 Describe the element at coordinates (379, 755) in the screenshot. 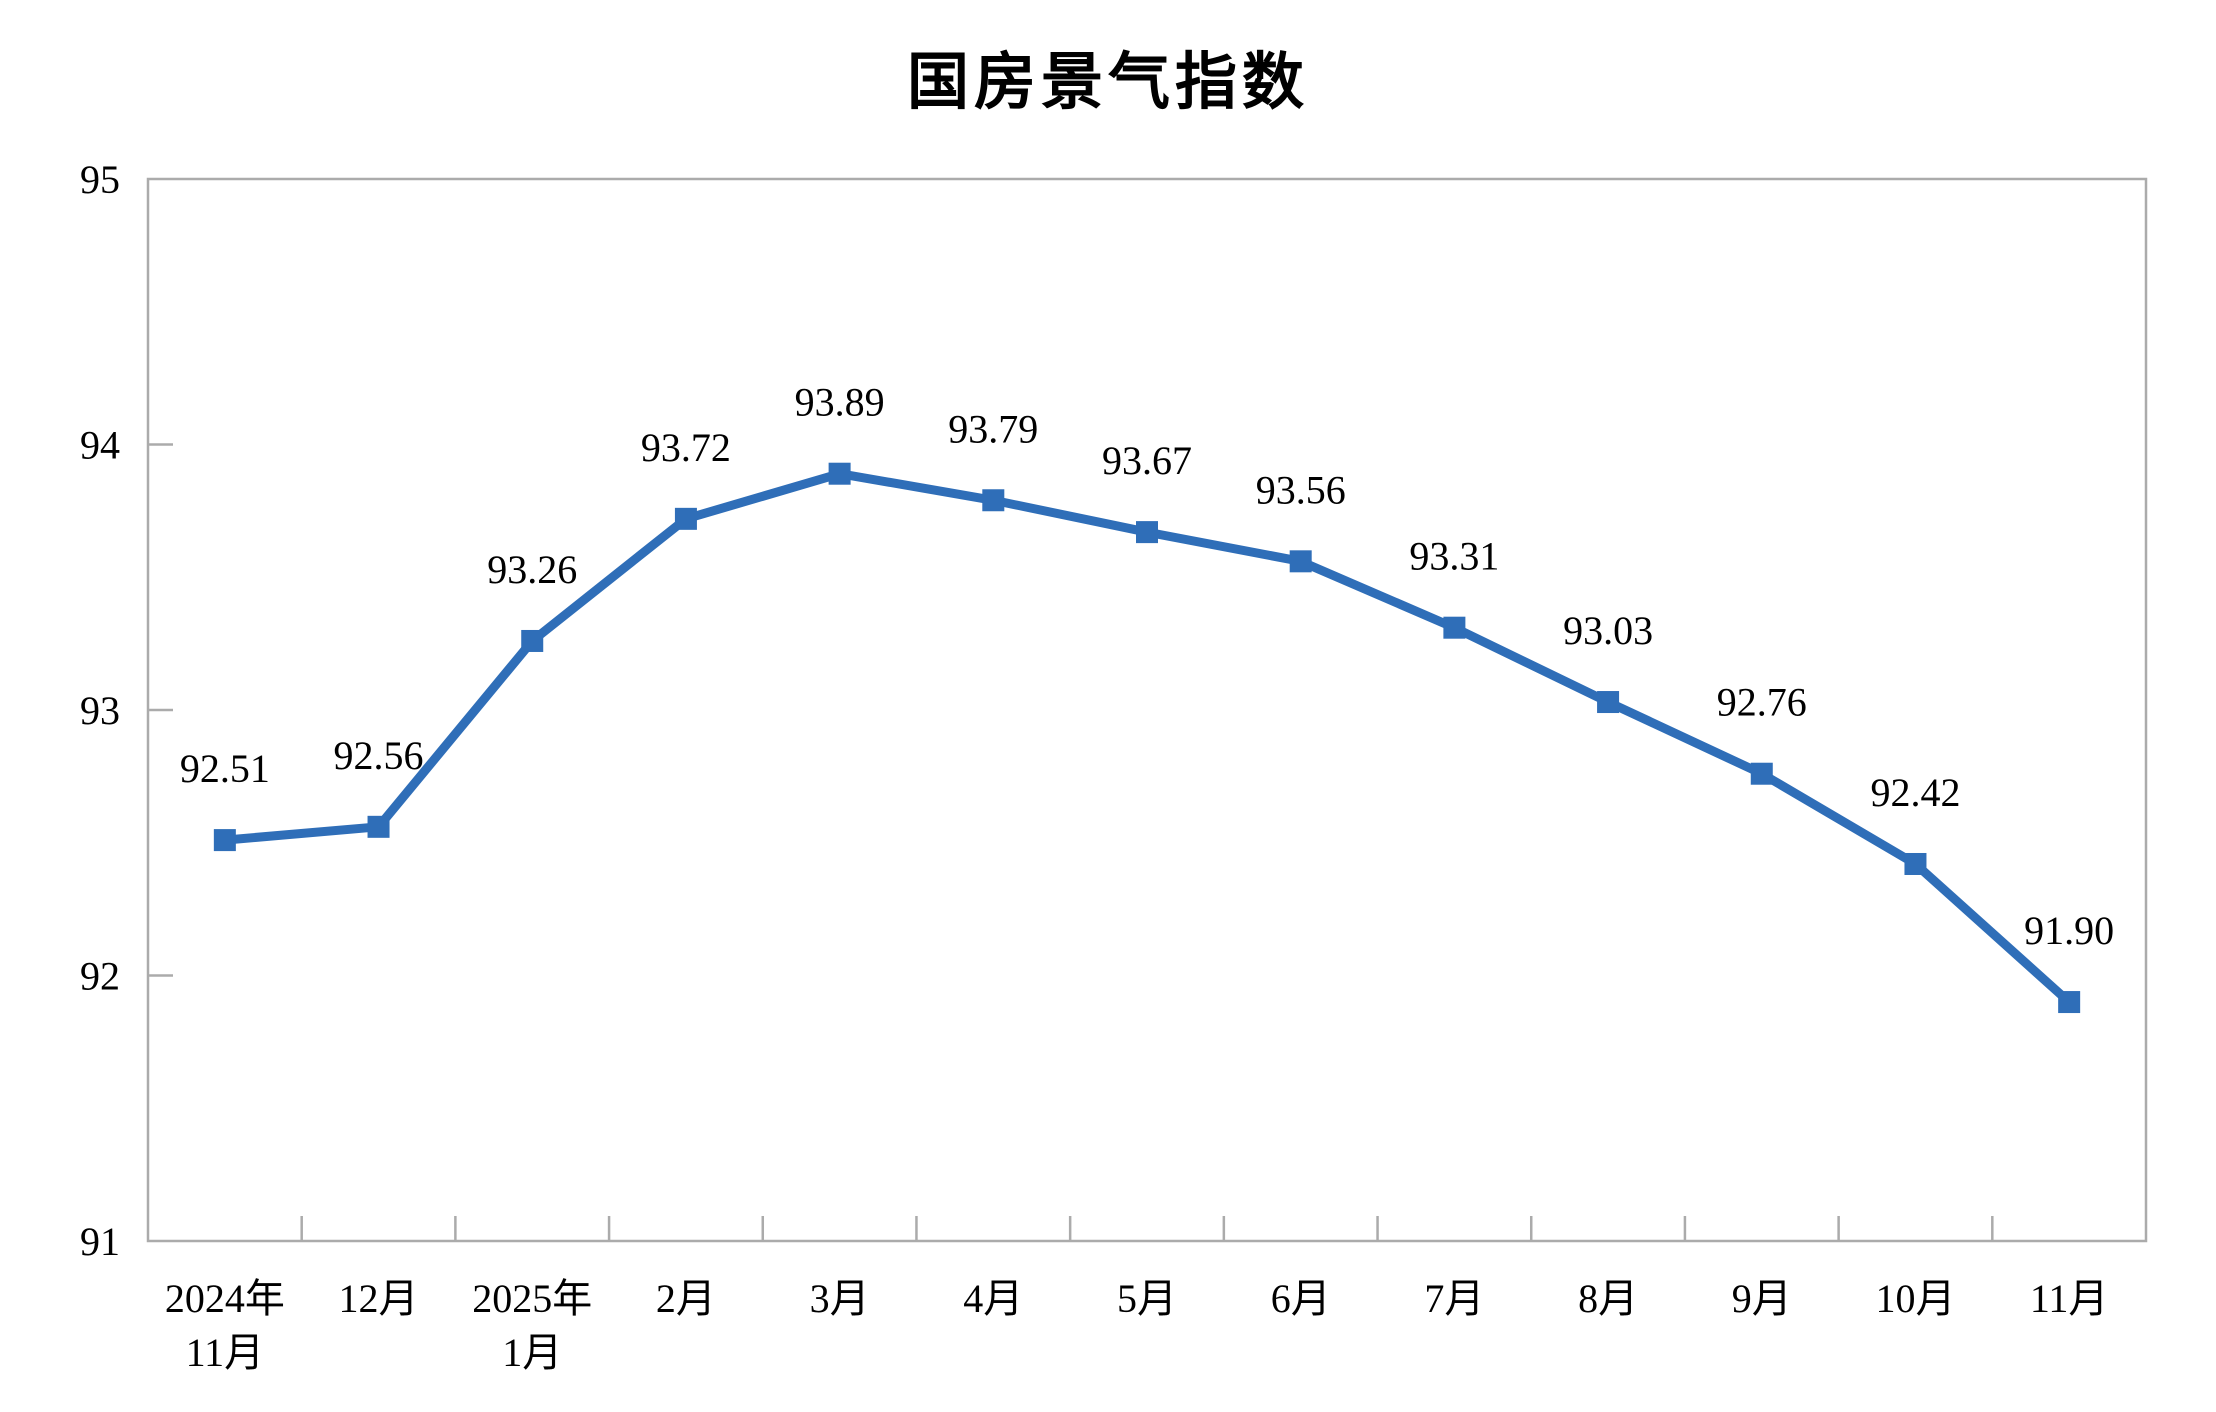

I see `data-label: 92.56` at that location.